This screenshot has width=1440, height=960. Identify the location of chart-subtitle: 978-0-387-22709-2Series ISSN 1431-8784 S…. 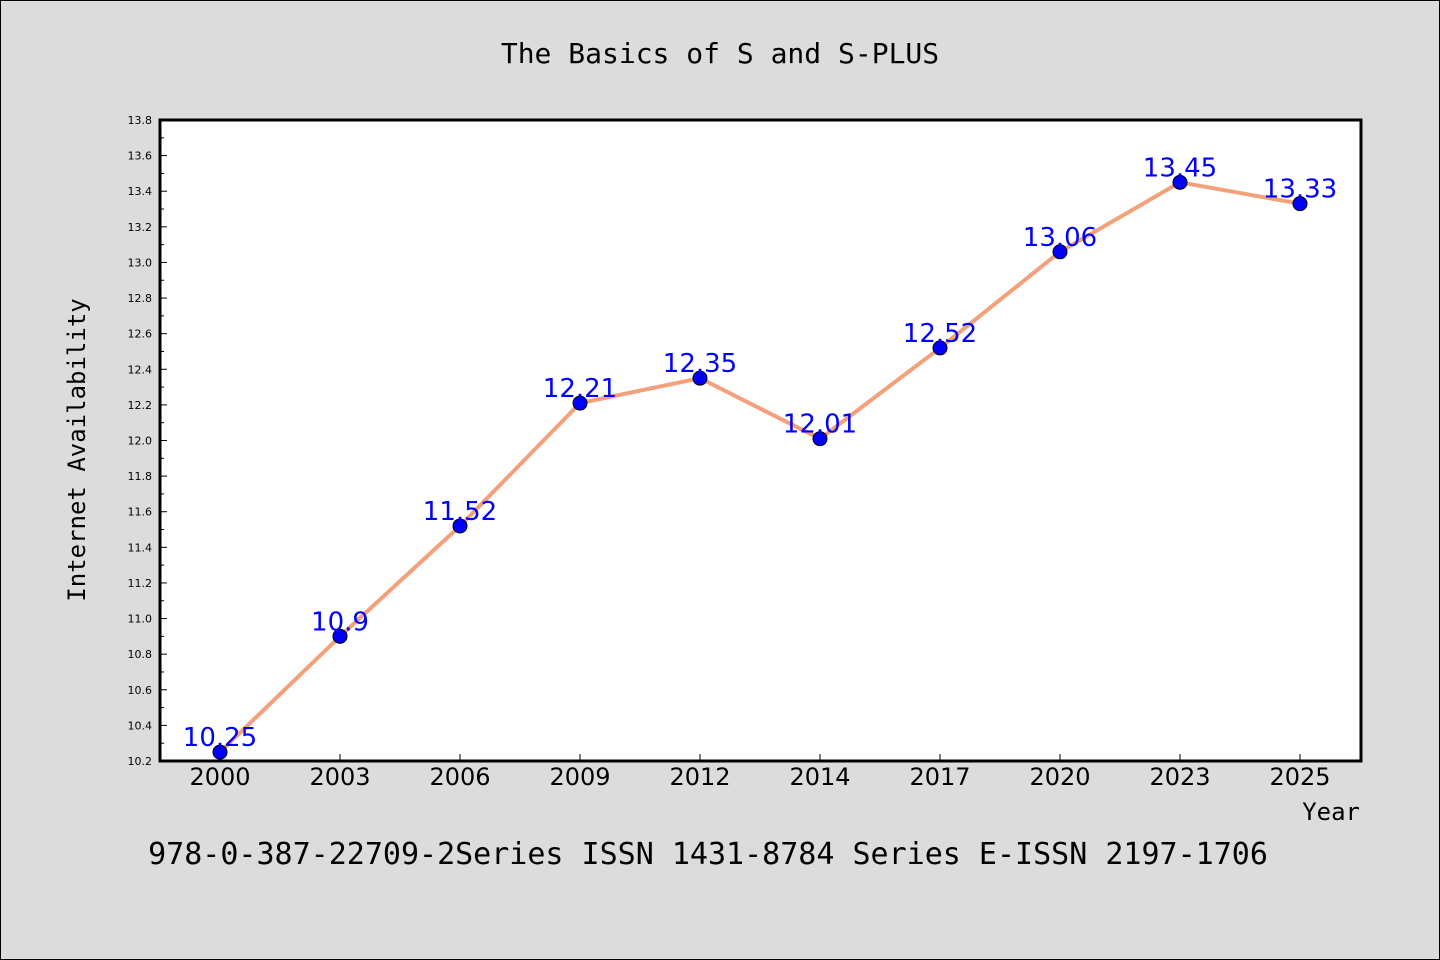
(708, 854).